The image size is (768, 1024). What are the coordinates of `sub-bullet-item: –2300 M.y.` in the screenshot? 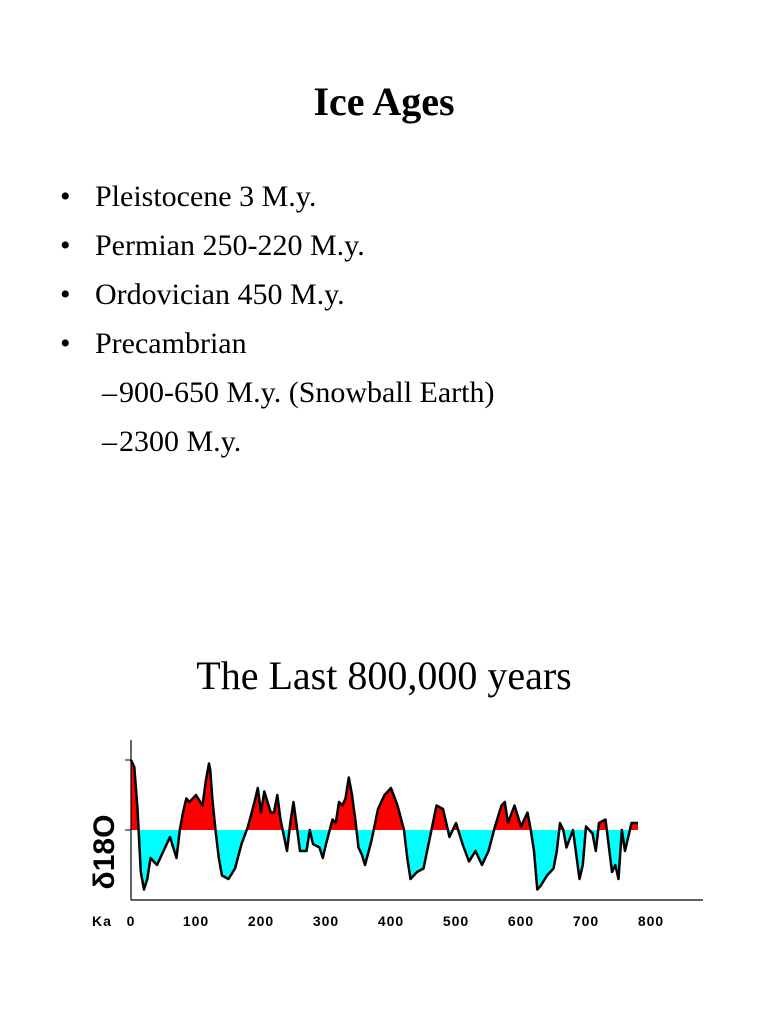 It's located at (277, 441).